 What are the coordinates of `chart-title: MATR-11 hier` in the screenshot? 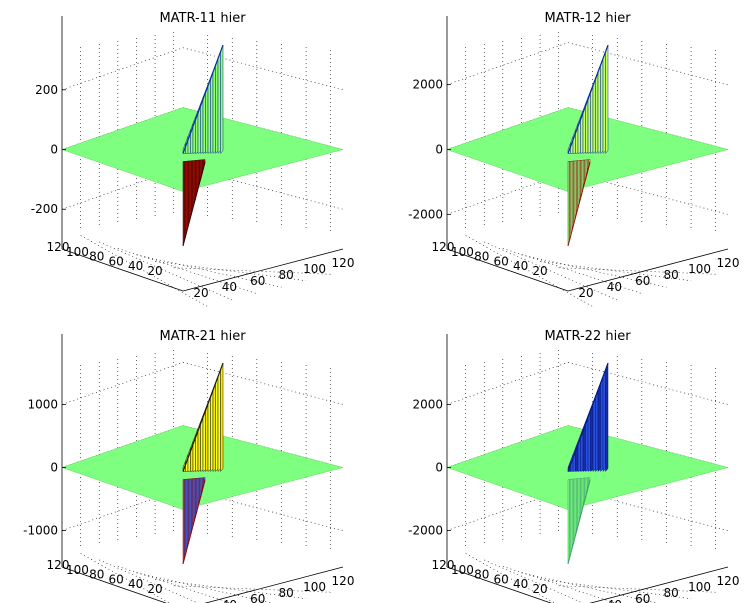 It's located at (202, 18).